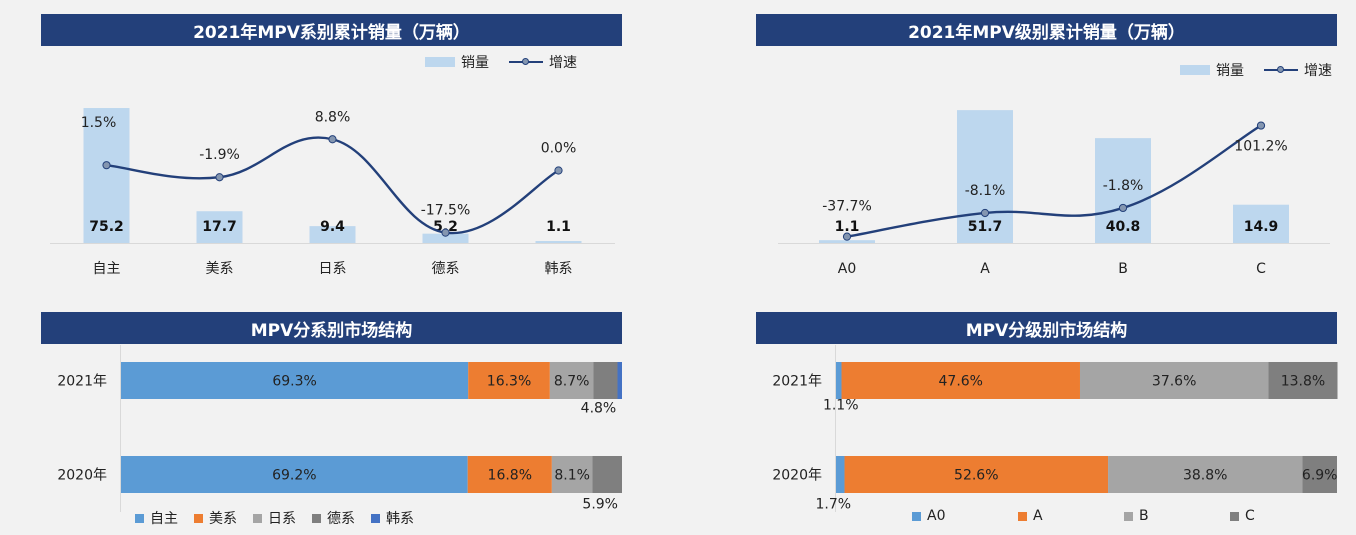 The height and width of the screenshot is (535, 1356). Describe the element at coordinates (333, 518) in the screenshot. I see `legend-item: 德系` at that location.